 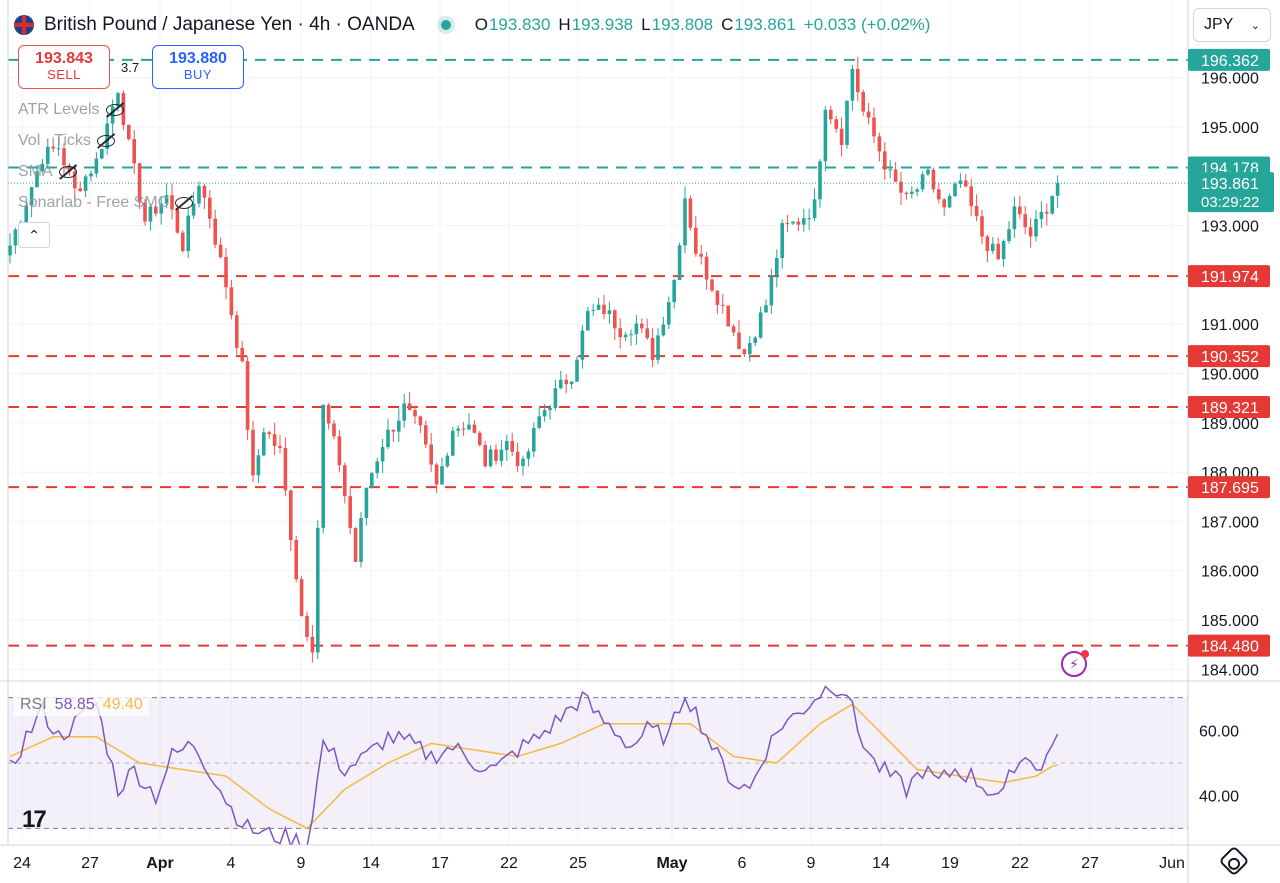 I want to click on x-tick-label: 6, so click(x=742, y=863).